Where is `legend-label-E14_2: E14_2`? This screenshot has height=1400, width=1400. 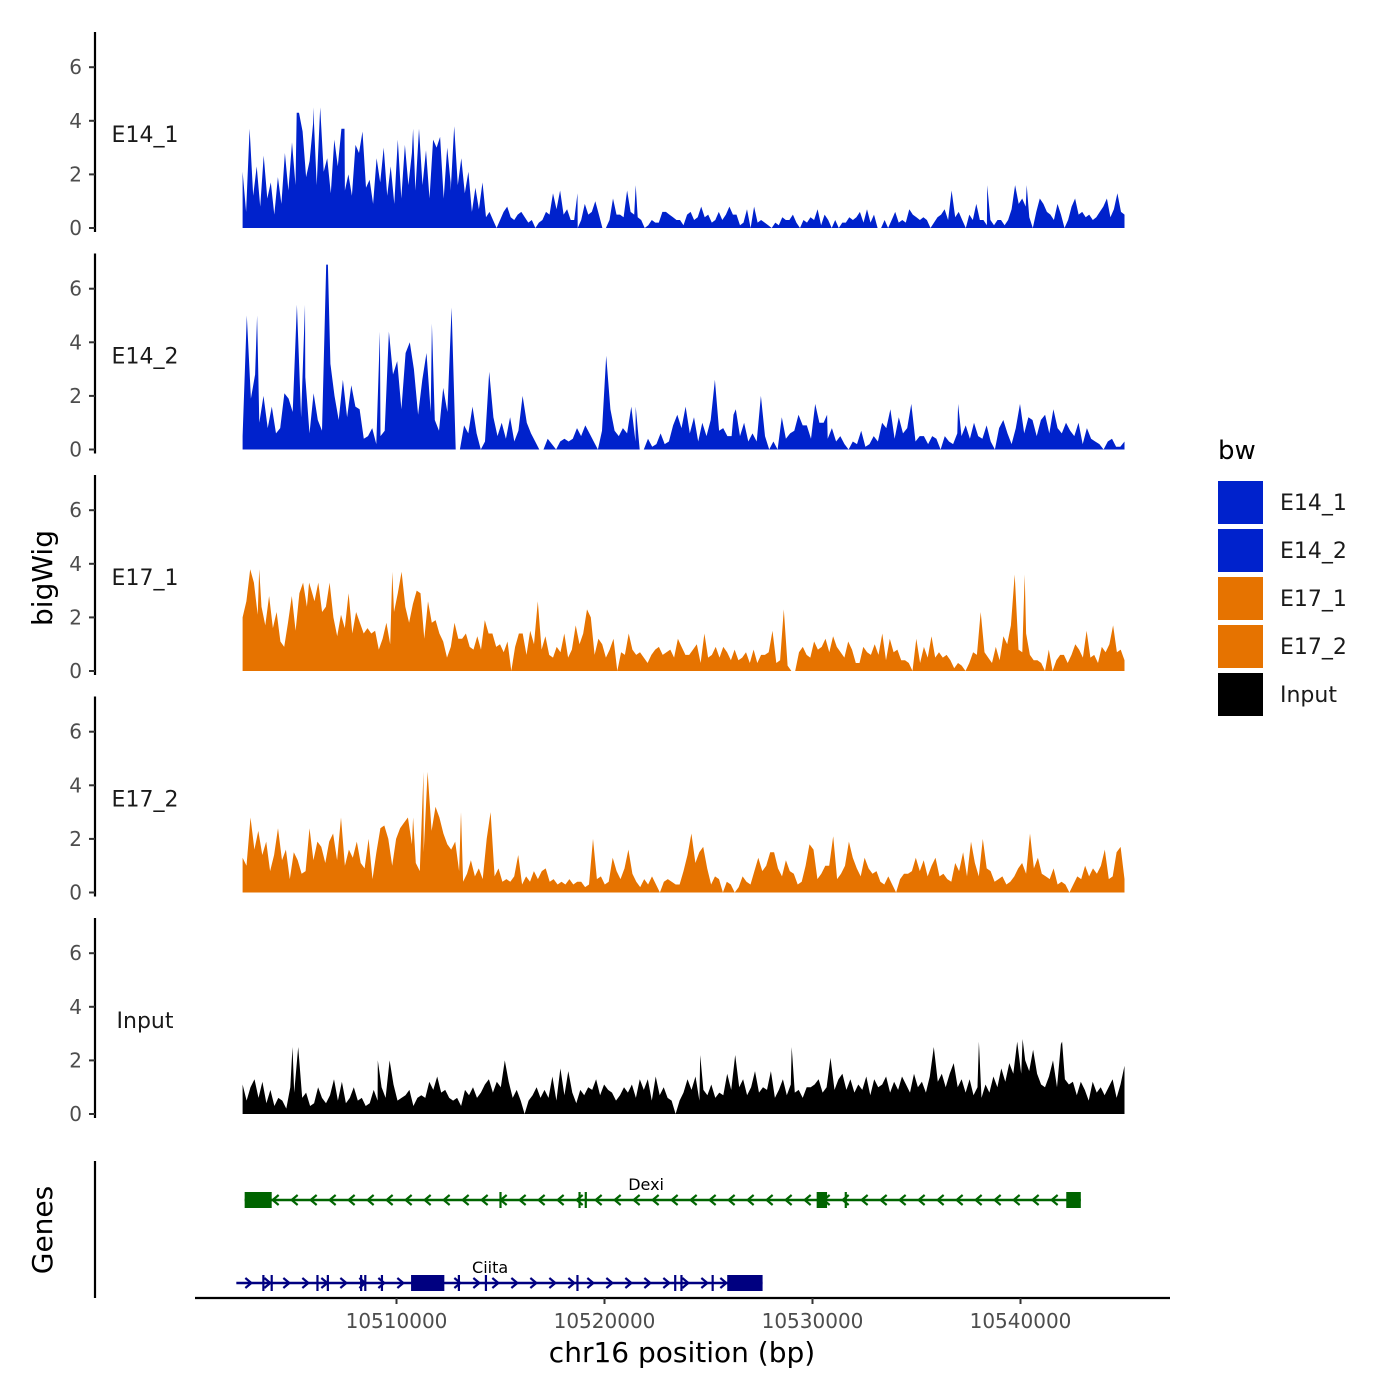
legend-label-E14_2: E14_2 is located at coordinates (1313, 551).